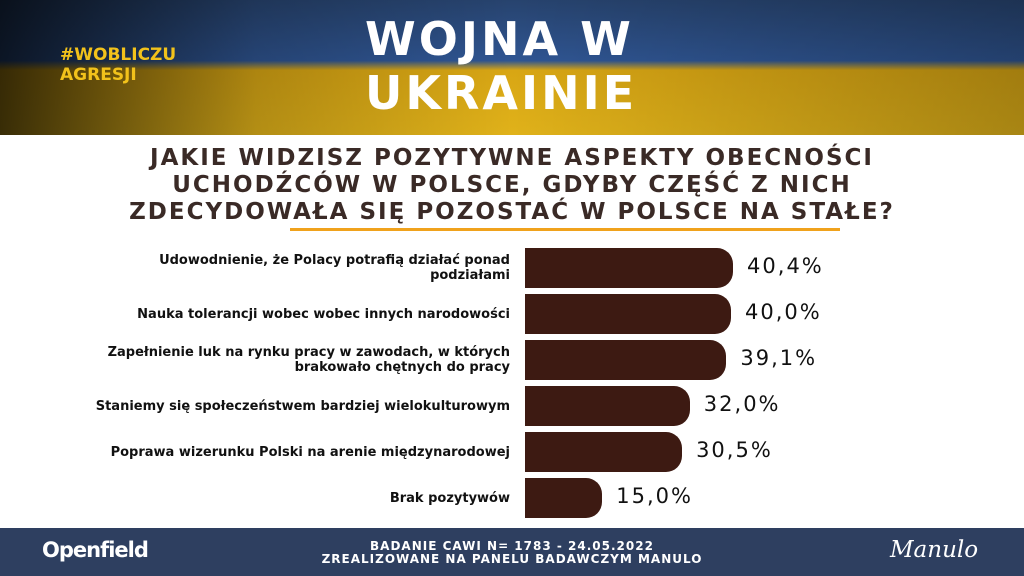 The height and width of the screenshot is (576, 1024). What do you see at coordinates (449, 498) in the screenshot?
I see `category-label: Brak pozytywów` at bounding box center [449, 498].